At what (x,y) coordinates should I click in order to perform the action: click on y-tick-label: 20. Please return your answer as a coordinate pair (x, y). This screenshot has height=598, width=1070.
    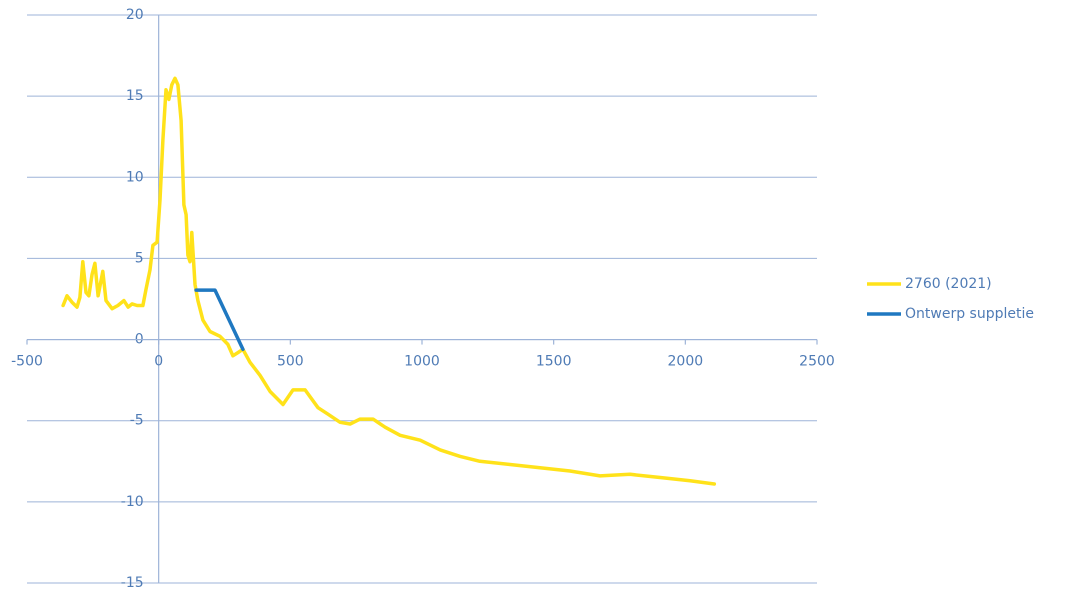
    Looking at the image, I should click on (135, 15).